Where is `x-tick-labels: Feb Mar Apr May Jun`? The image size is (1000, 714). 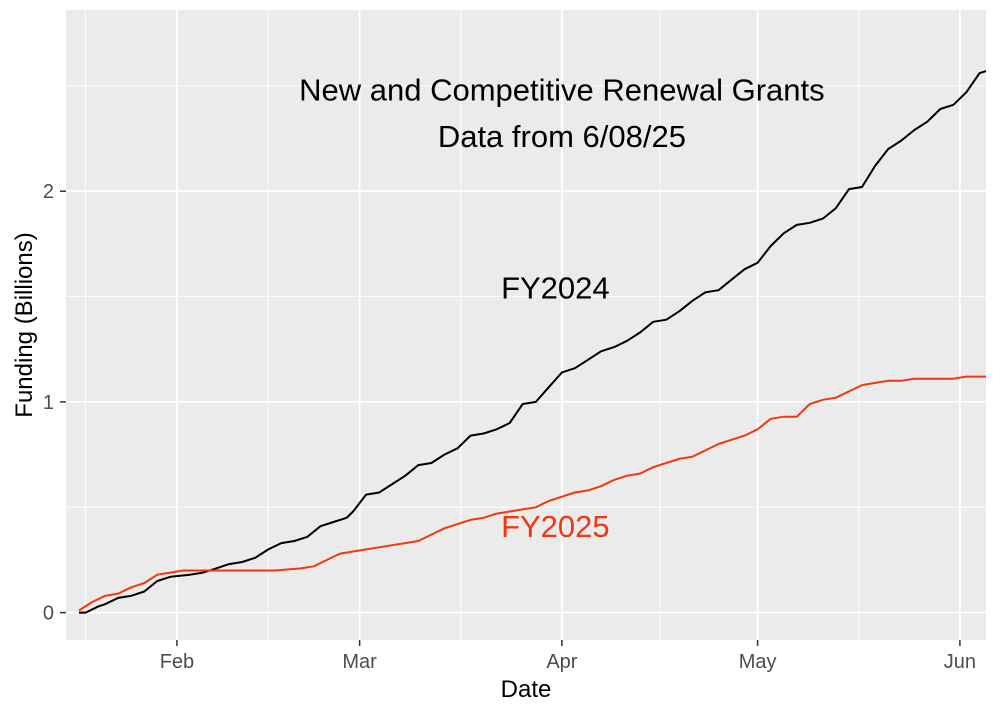
x-tick-labels: Feb Mar Apr May Jun is located at coordinates (568, 662).